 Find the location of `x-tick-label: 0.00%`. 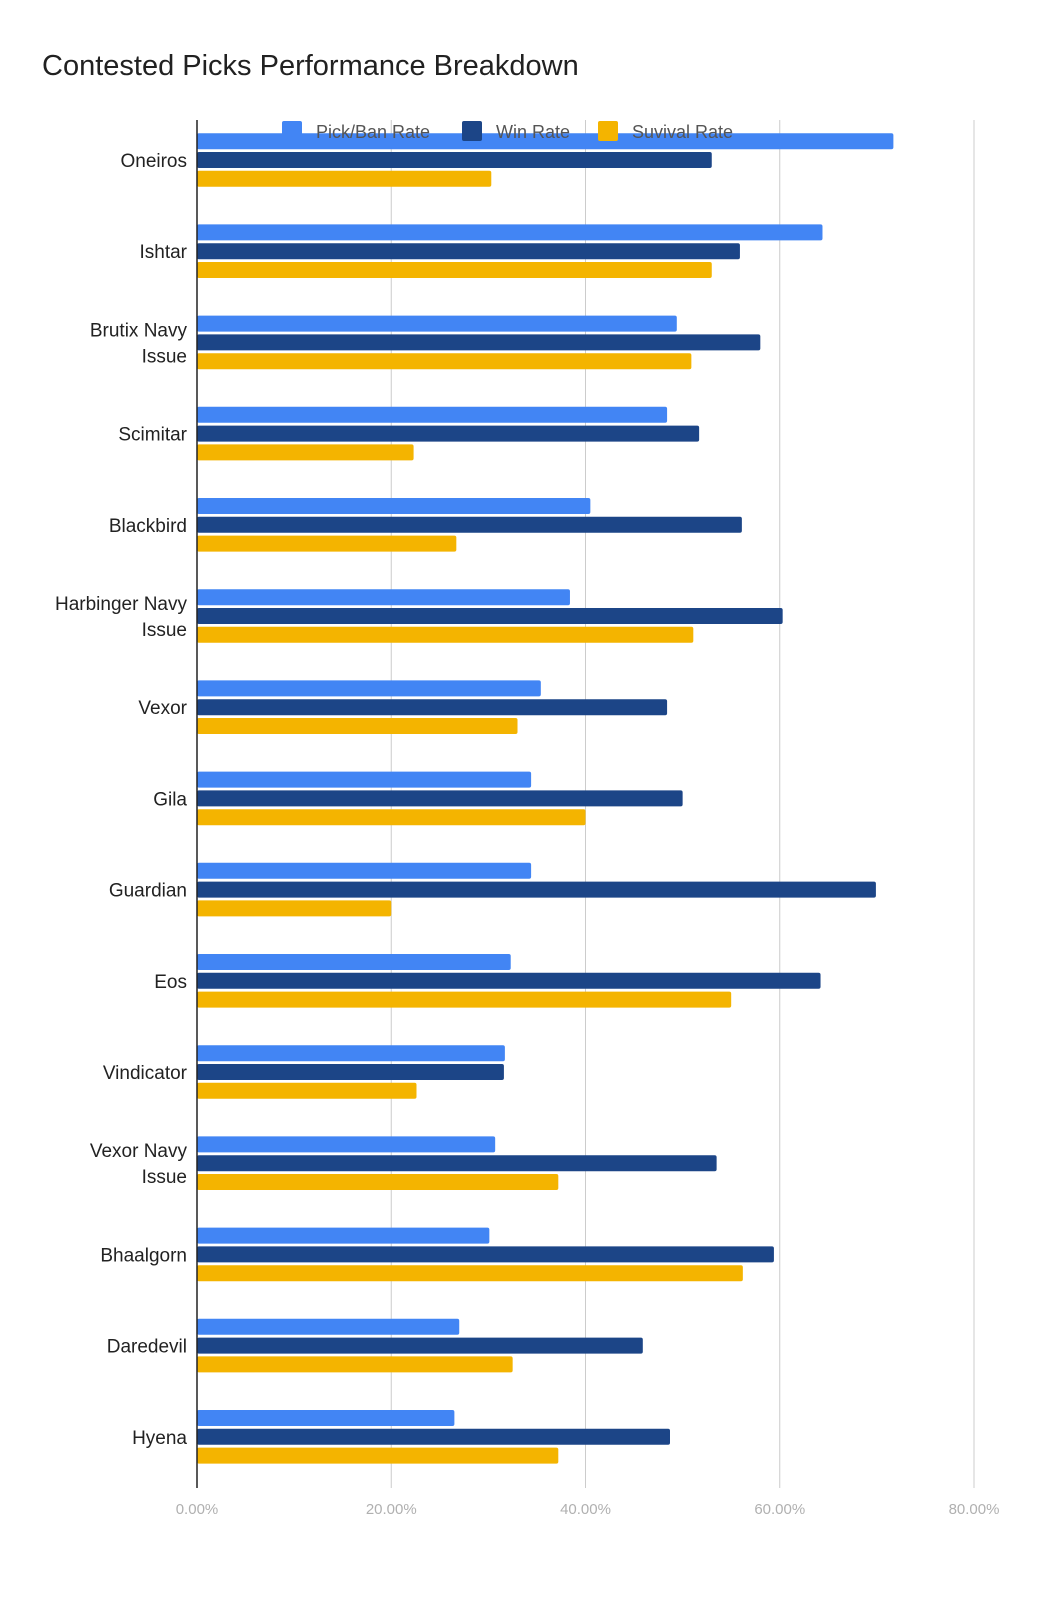

x-tick-label: 0.00% is located at coordinates (197, 1509).